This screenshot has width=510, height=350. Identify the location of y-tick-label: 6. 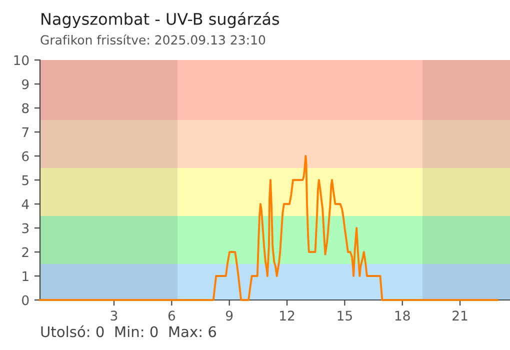
(25, 156).